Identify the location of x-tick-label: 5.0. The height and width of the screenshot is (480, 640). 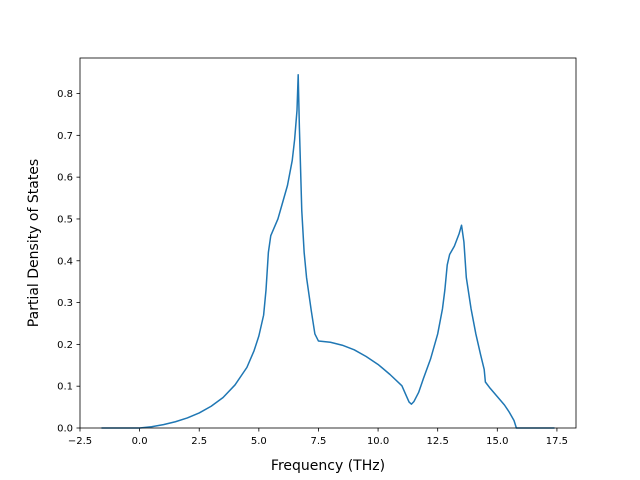
(259, 441).